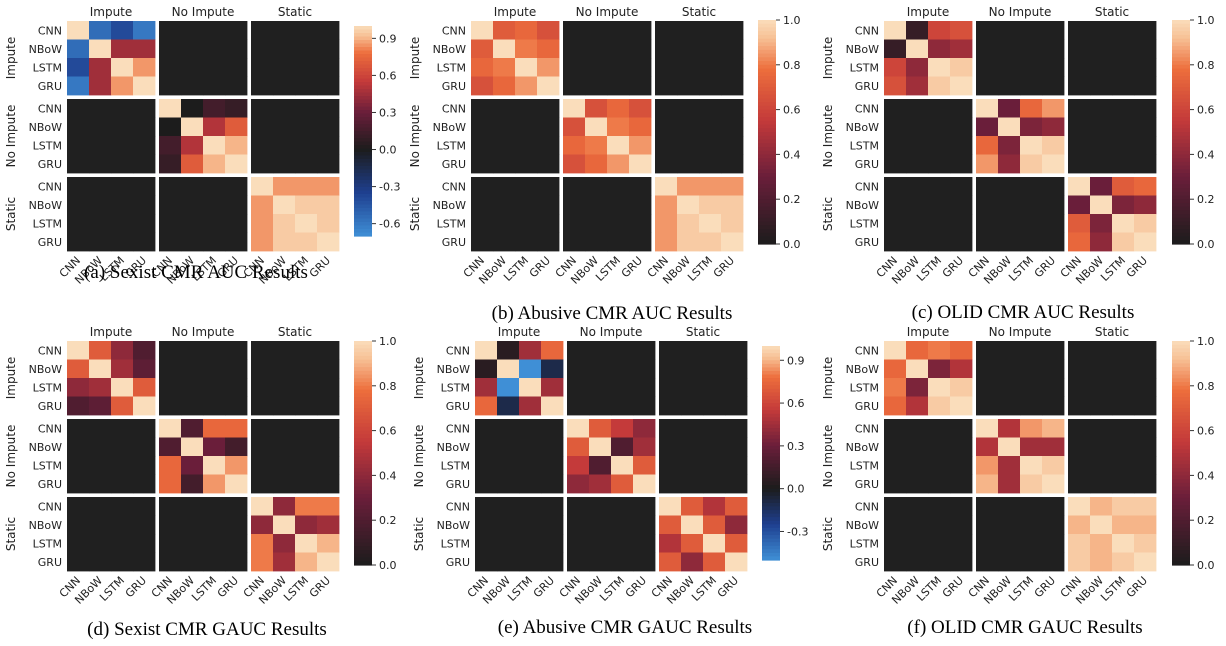 Image resolution: width=1226 pixels, height=646 pixels. I want to click on colorbar-tick-label: 0.0, so click(388, 150).